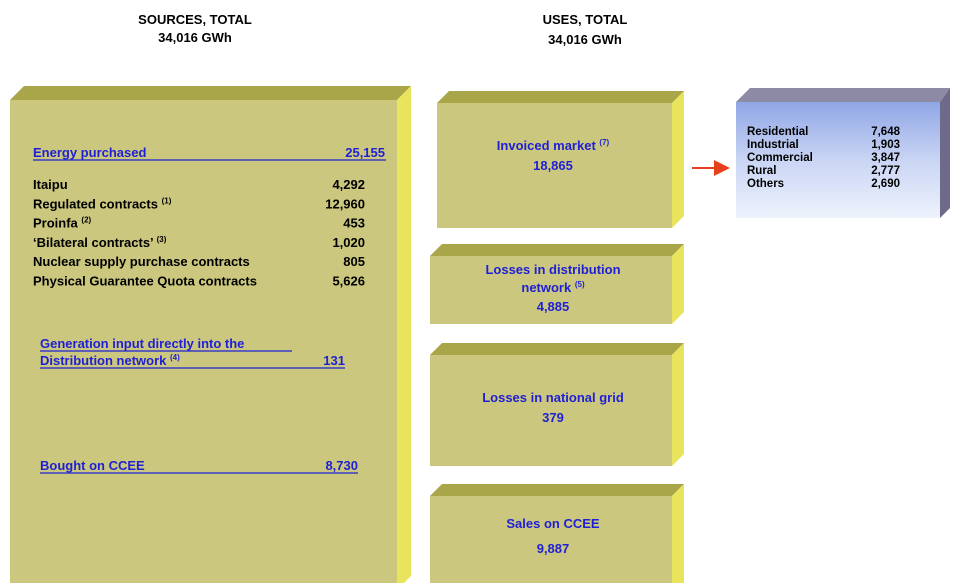 Image resolution: width=954 pixels, height=583 pixels. Describe the element at coordinates (843, 153) in the screenshot. I see `breakdown-box` at that location.